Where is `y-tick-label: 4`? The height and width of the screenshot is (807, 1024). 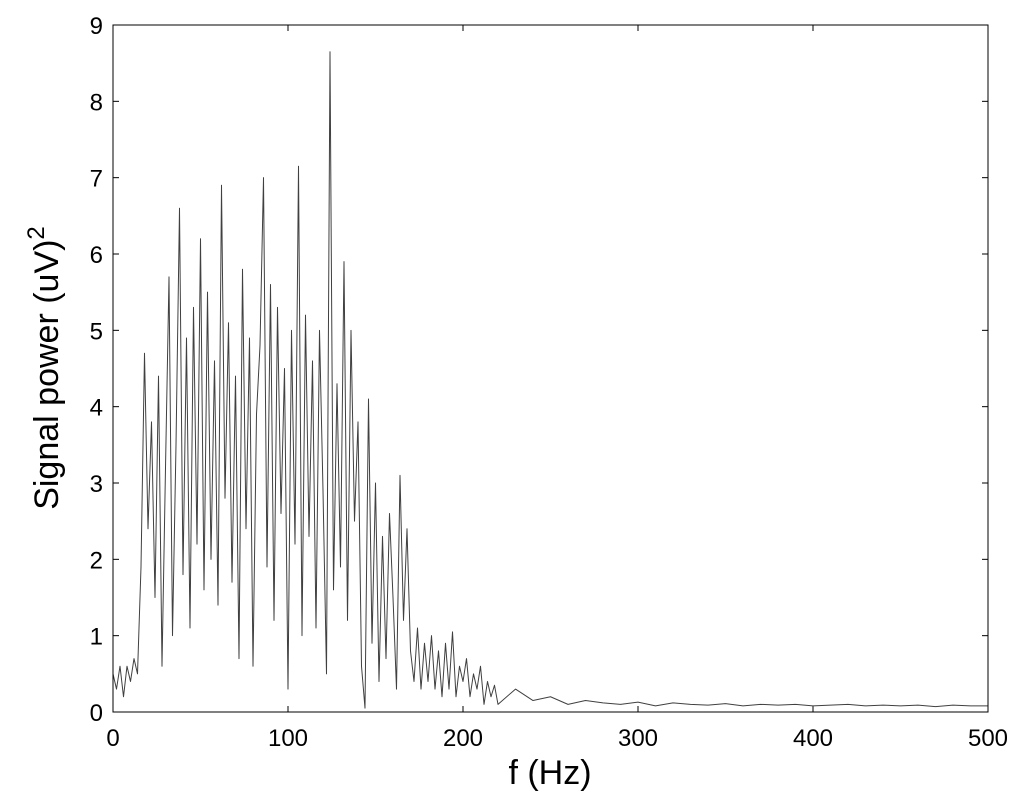 y-tick-label: 4 is located at coordinates (96, 408).